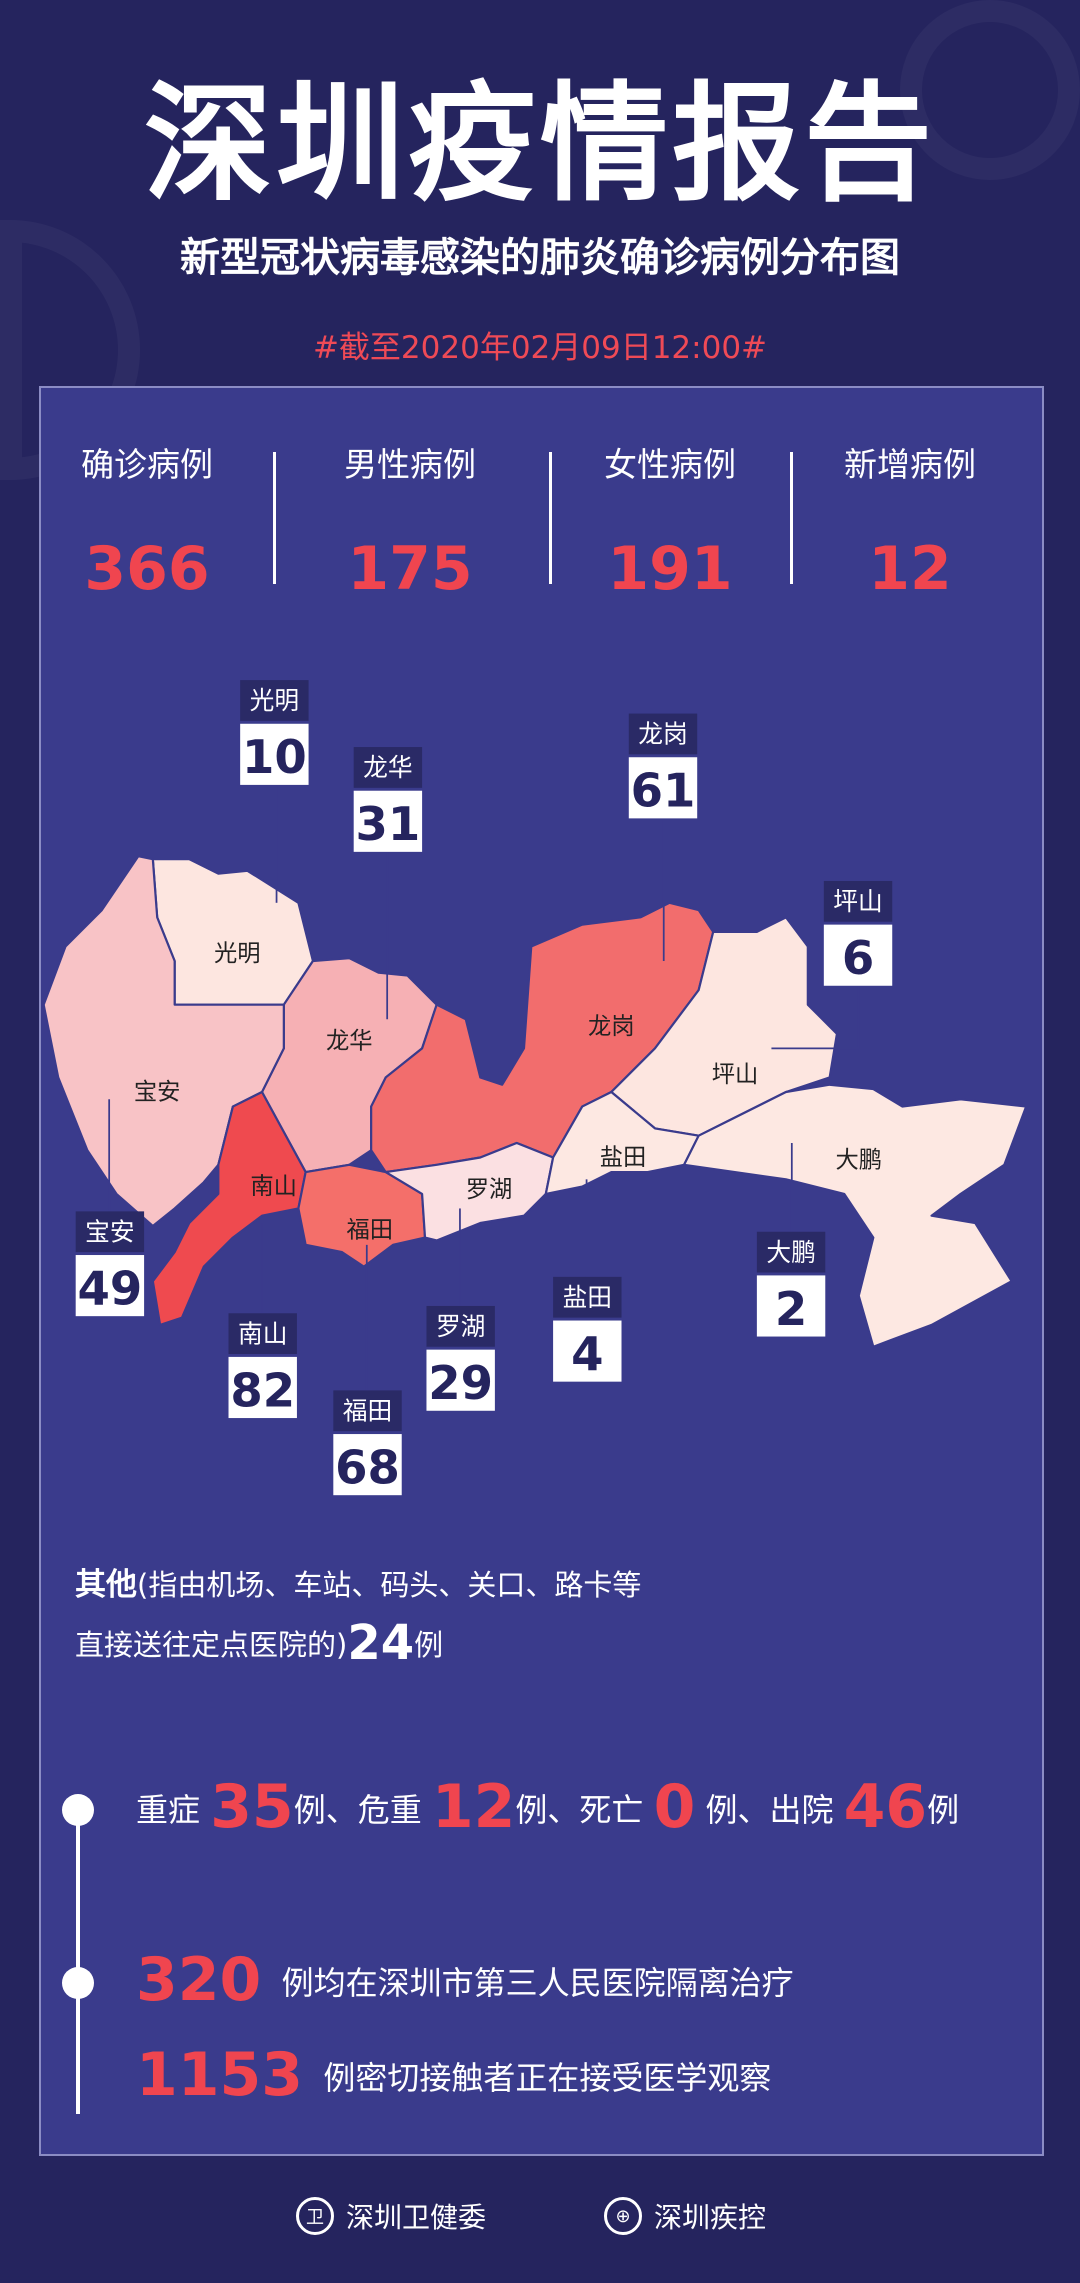  What do you see at coordinates (389, 1585) in the screenshot?
I see `other-text: (指由机场、车站、码头、关口、路卡等` at bounding box center [389, 1585].